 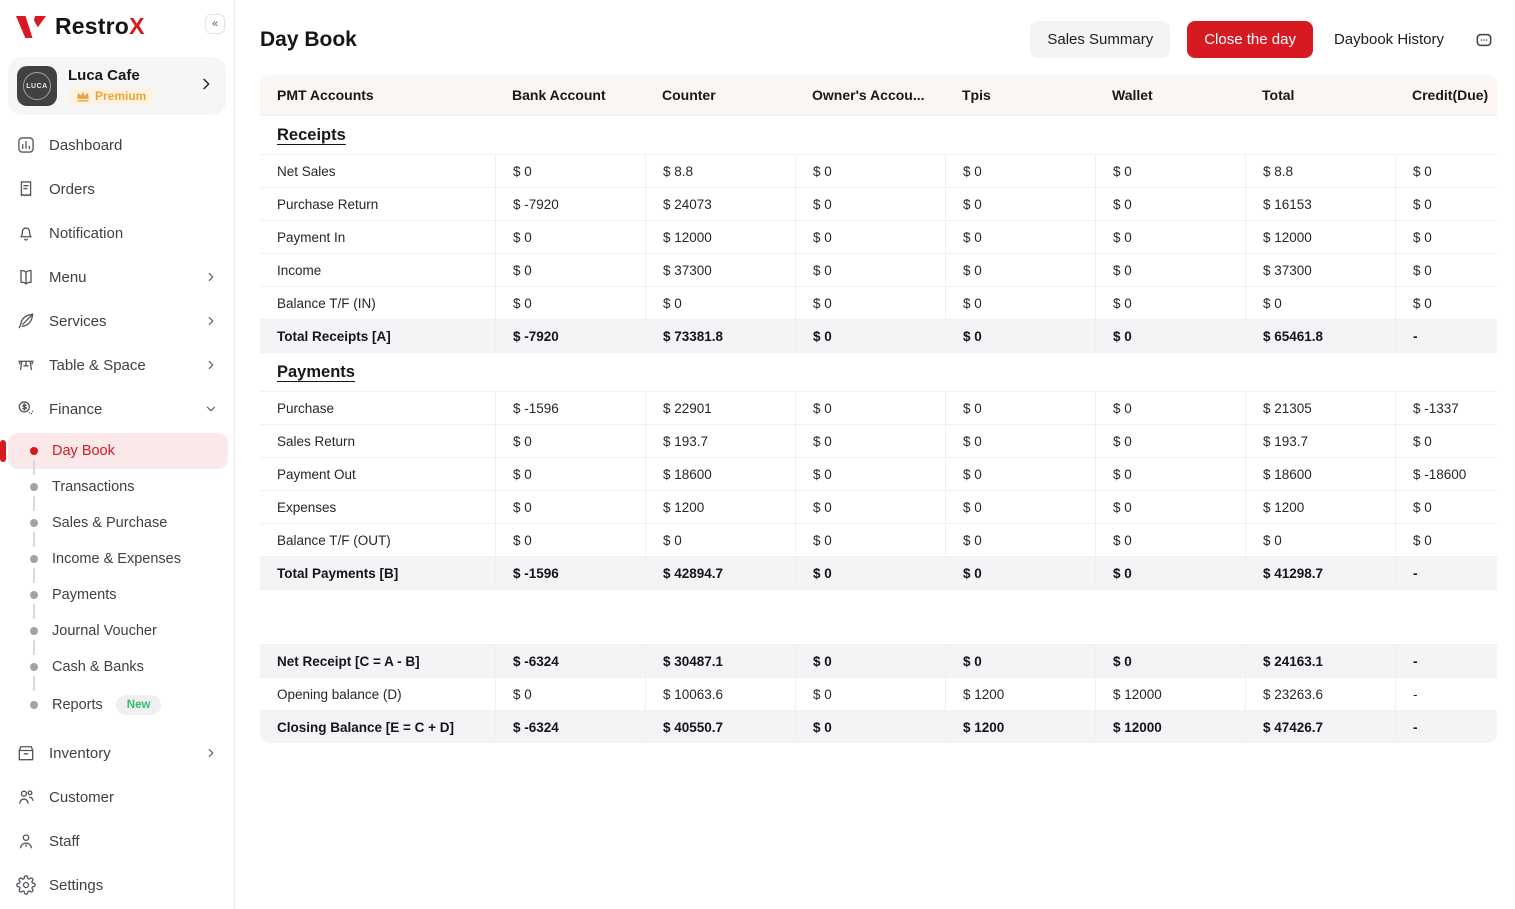 What do you see at coordinates (26, 797) in the screenshot?
I see `customer-icon` at bounding box center [26, 797].